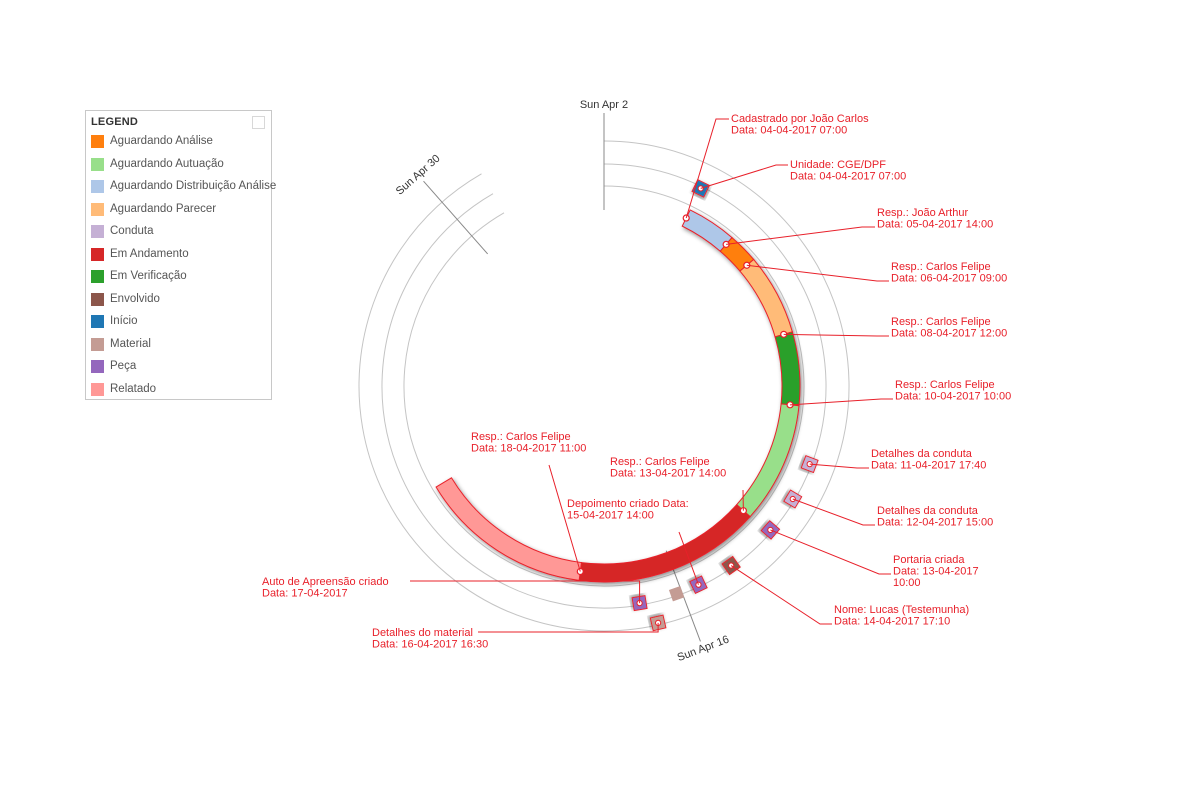 The image size is (1204, 785). I want to click on annotation-text: Detalhes do material, so click(422, 633).